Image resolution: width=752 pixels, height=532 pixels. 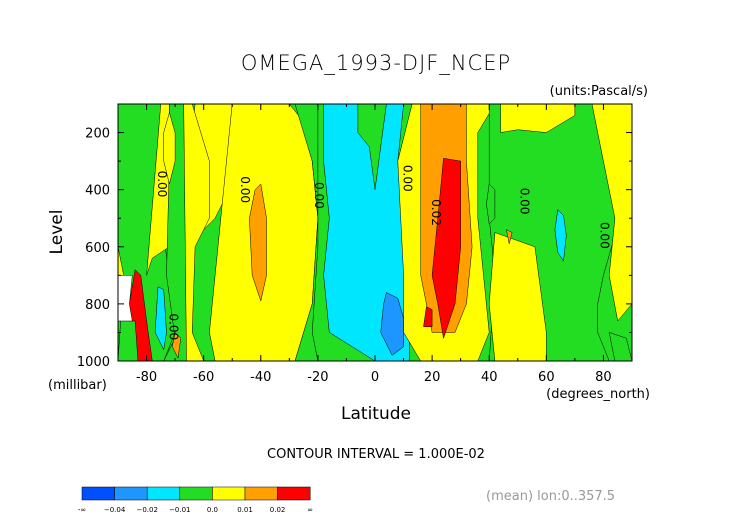 I want to click on y-units-label: (millibar), so click(x=77, y=385).